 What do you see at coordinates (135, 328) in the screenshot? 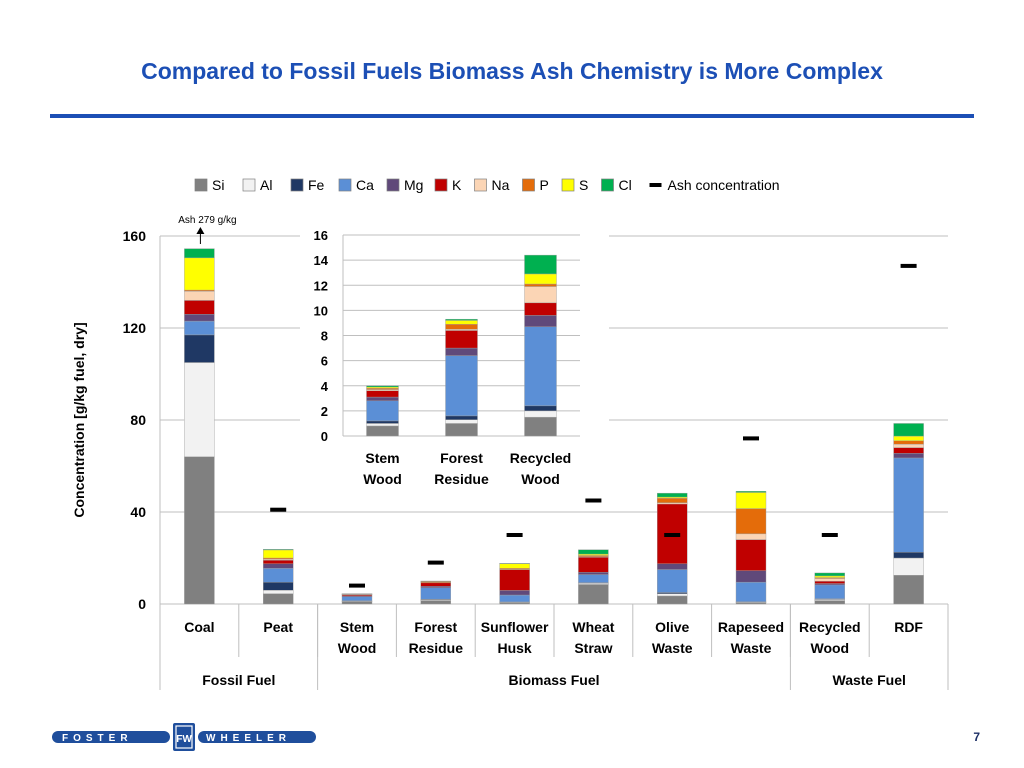
I see `y-tick-label: 120` at bounding box center [135, 328].